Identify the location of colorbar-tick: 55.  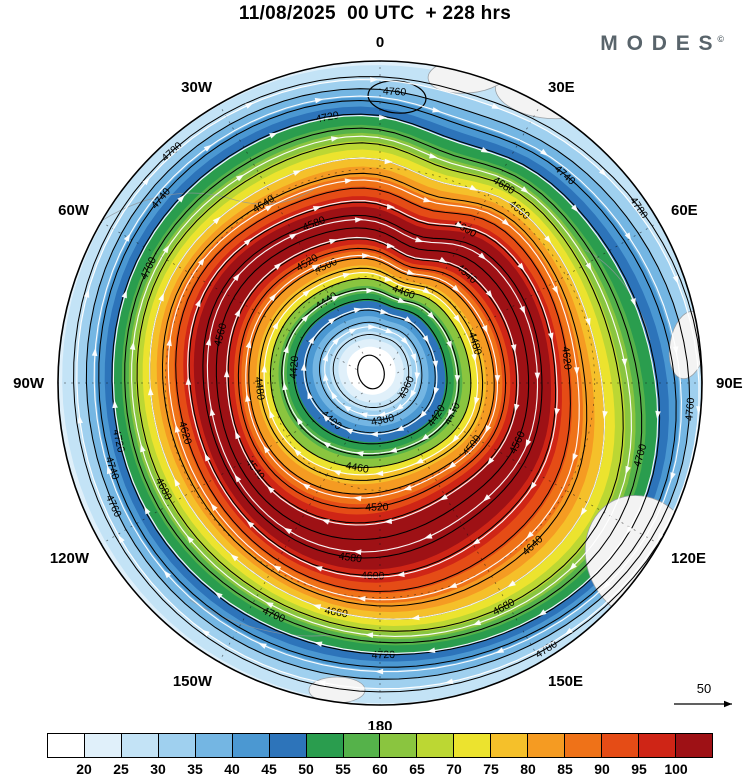
(343, 769).